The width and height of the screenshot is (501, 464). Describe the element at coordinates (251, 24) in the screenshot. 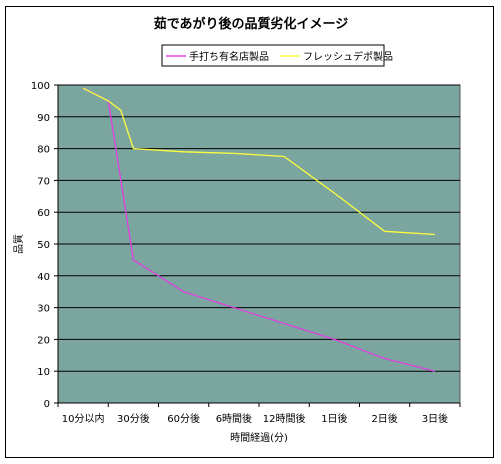

I see `chart-title: 茹であがり後の品質劣化イメージ` at that location.